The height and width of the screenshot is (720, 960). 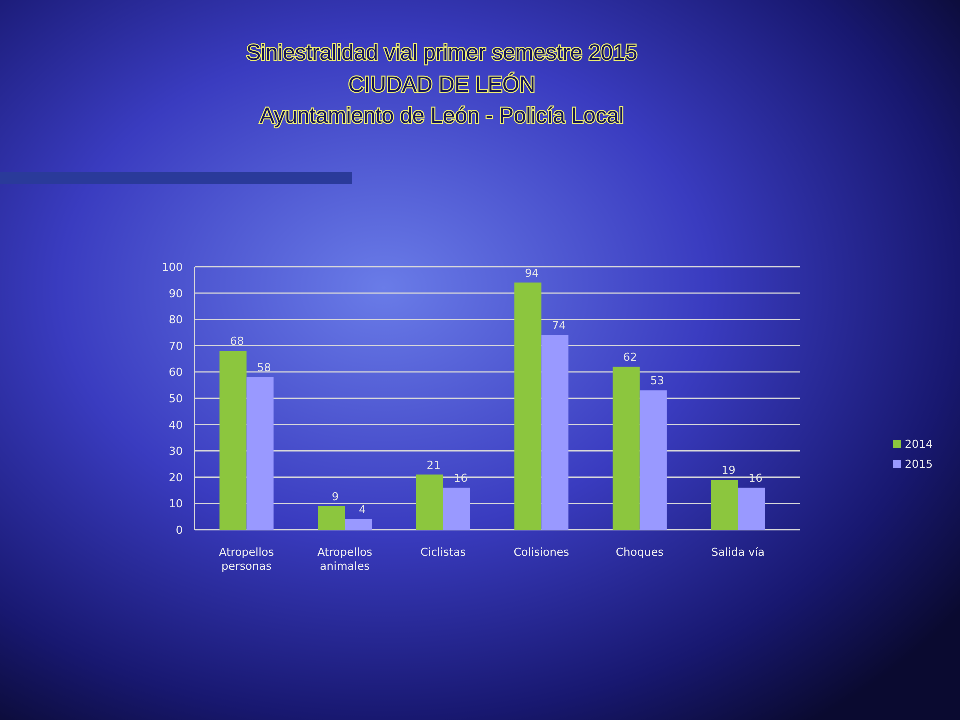 I want to click on y-tick-label: 40, so click(x=176, y=425).